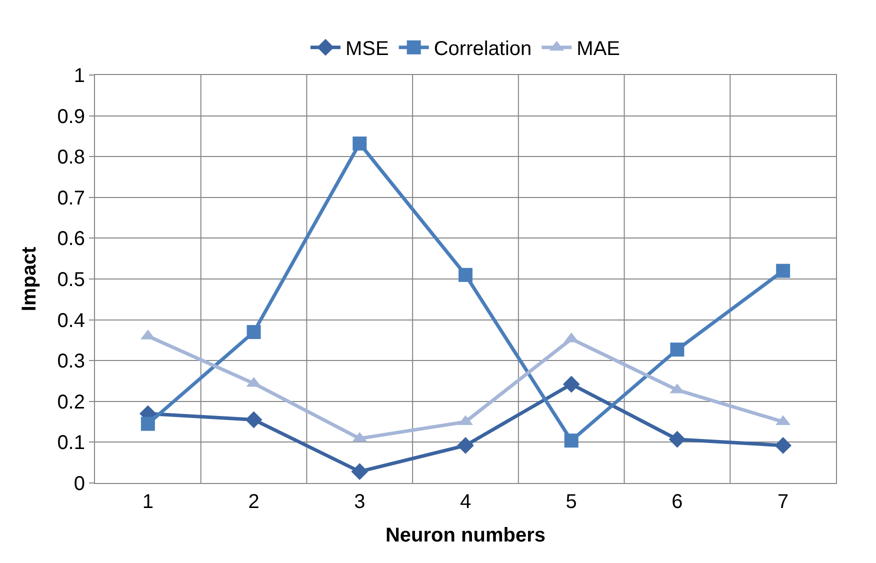 The height and width of the screenshot is (563, 876). What do you see at coordinates (783, 502) in the screenshot?
I see `x-tick-label: 7` at bounding box center [783, 502].